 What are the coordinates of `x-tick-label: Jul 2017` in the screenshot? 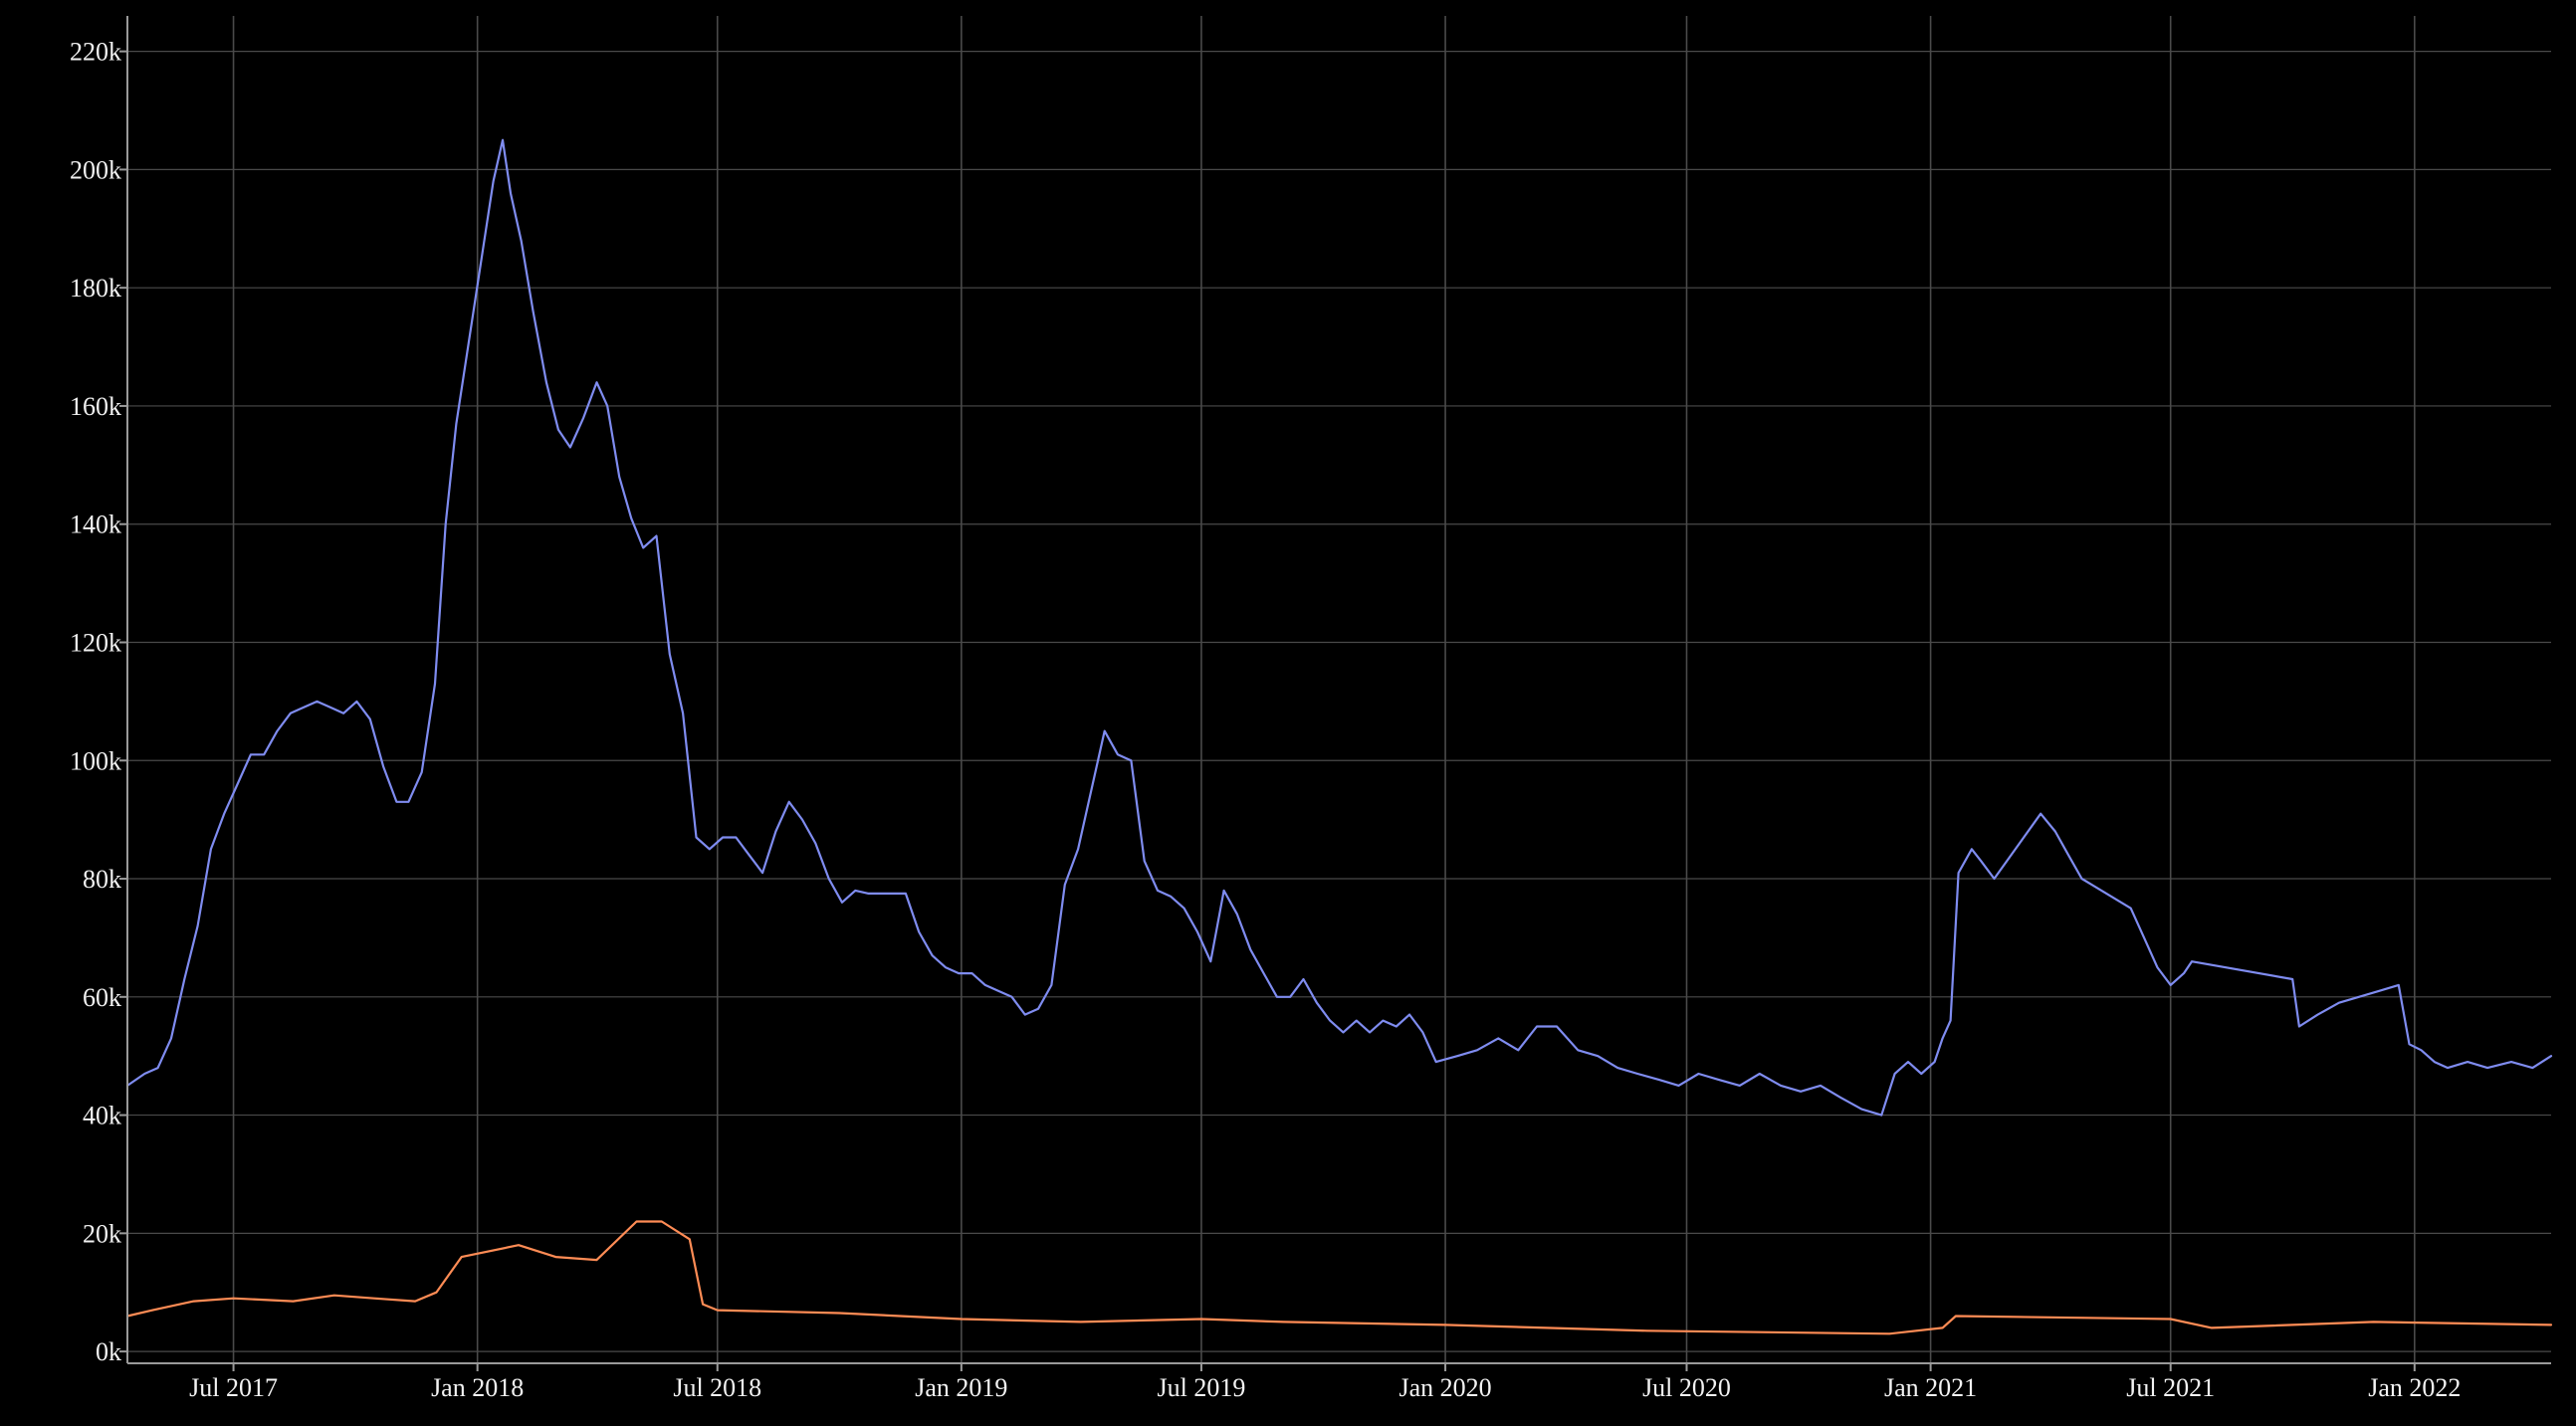 It's located at (233, 1388).